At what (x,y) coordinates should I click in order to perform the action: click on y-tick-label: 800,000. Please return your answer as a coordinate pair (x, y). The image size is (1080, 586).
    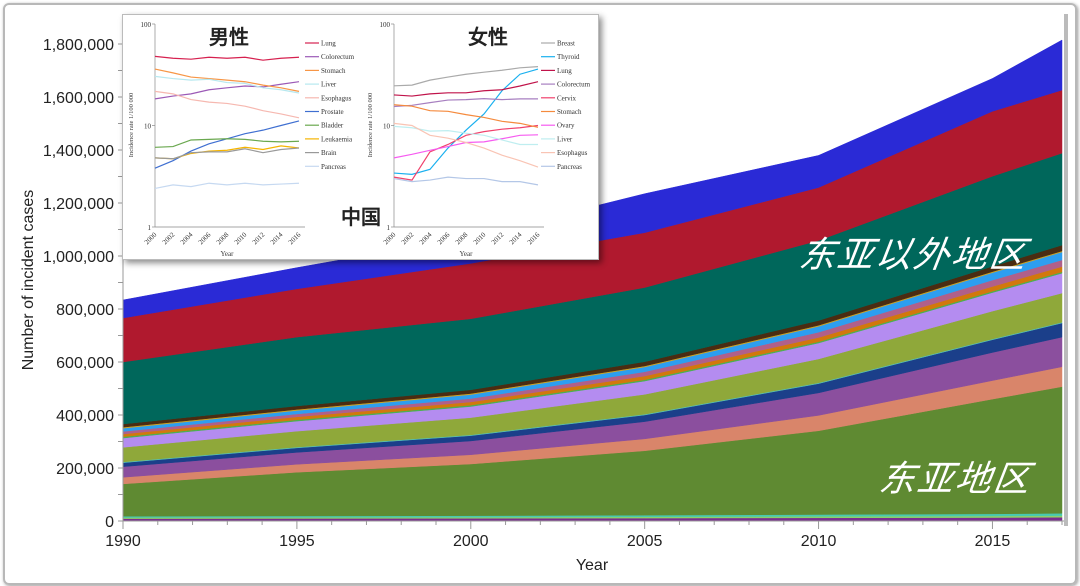
    Looking at the image, I should click on (85, 310).